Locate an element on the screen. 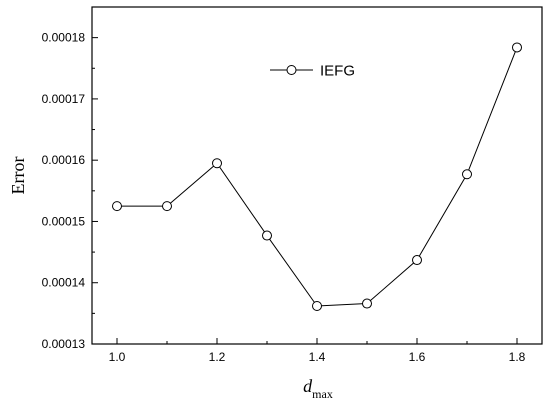  y-tick-label: 0.00017 is located at coordinates (64, 99).